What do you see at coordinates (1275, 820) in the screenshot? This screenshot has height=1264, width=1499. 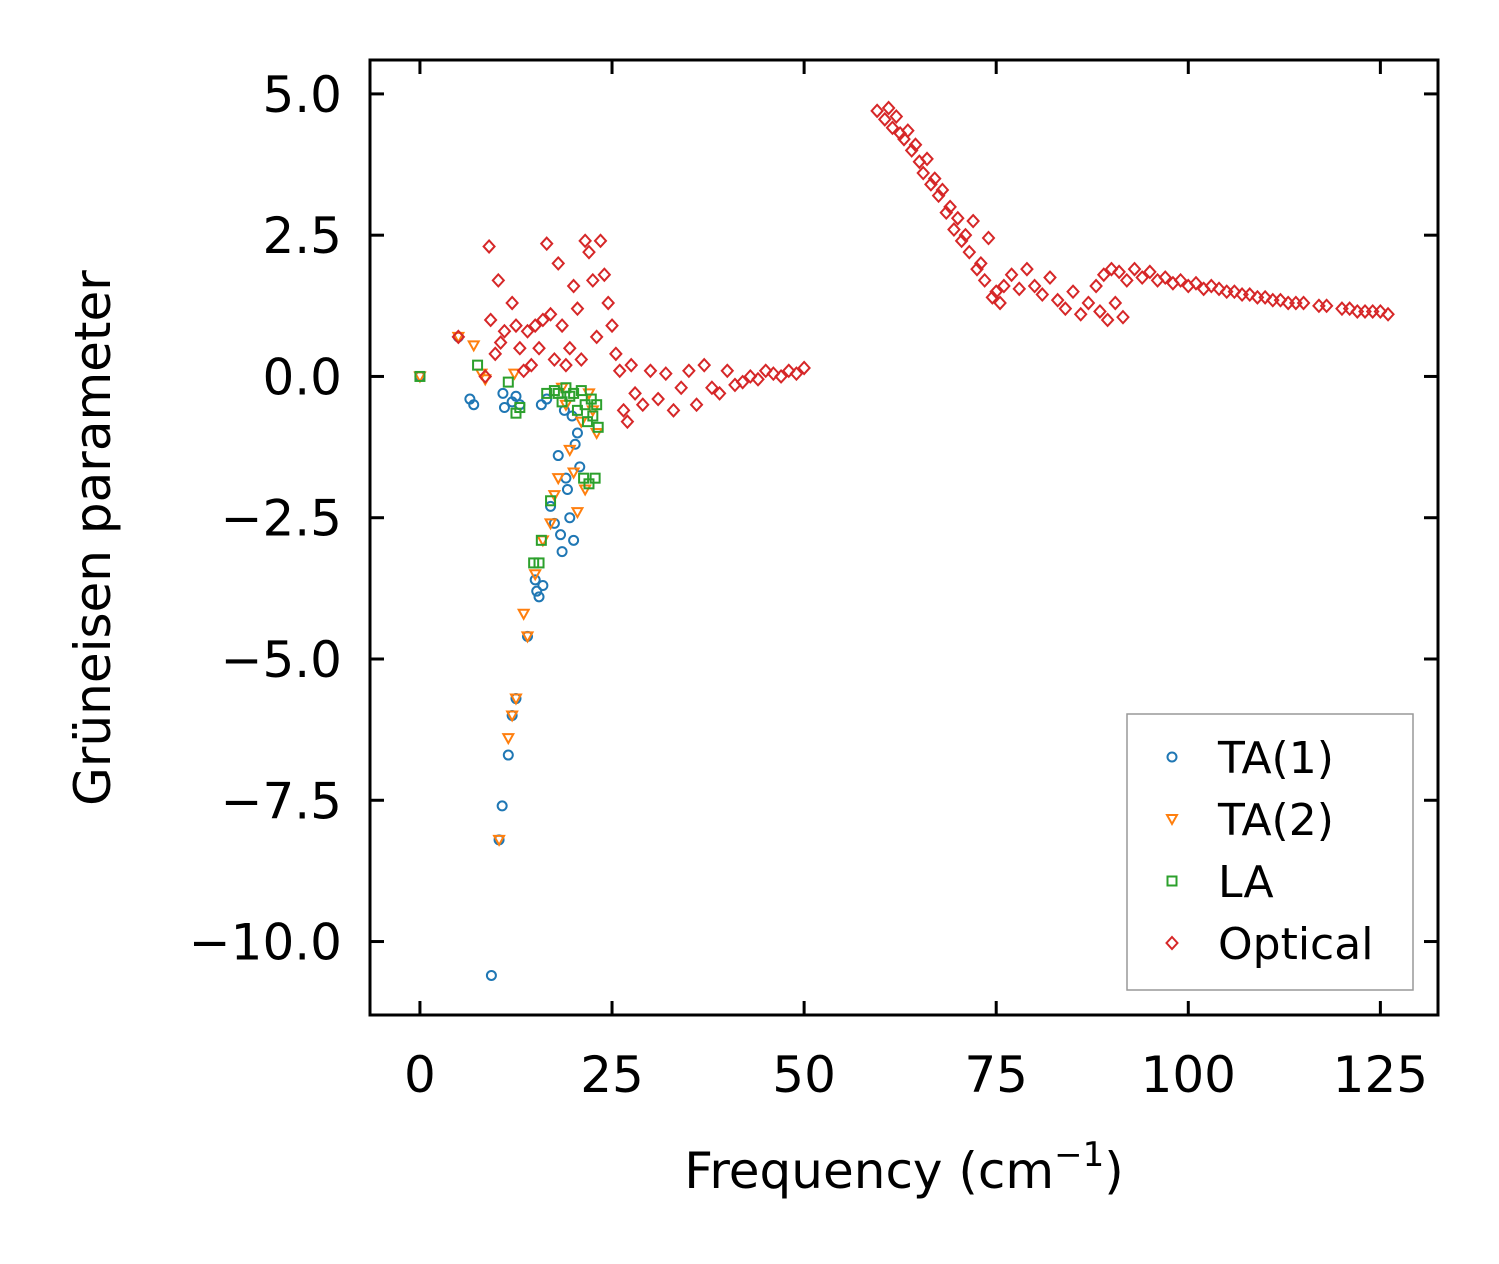 I see `legend-label: TA(2)` at bounding box center [1275, 820].